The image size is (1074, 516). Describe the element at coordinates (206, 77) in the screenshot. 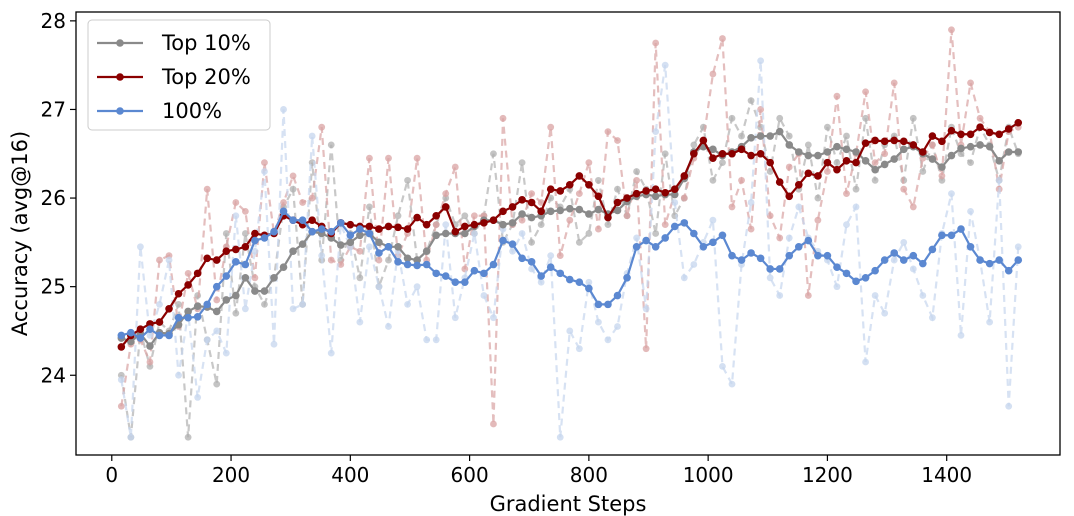

I see `legend-label: Top 20%` at that location.